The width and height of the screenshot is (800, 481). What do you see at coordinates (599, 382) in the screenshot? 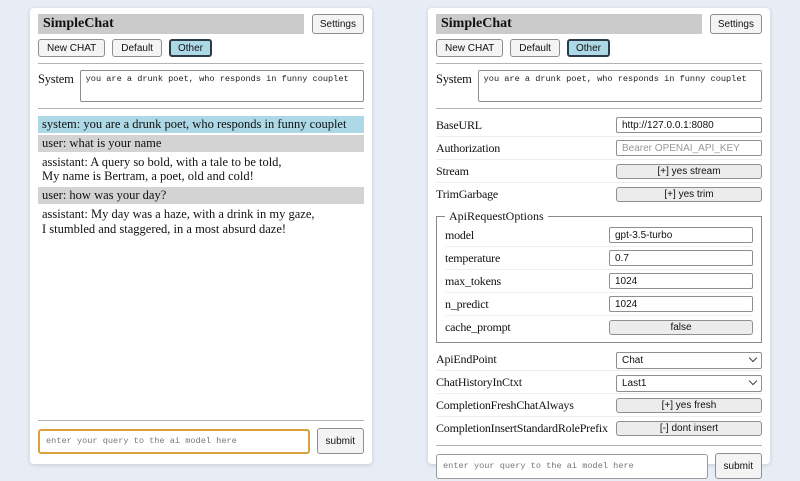
I see `settings-row-chat-history: ChatHistoryInCtxt Last1` at bounding box center [599, 382].